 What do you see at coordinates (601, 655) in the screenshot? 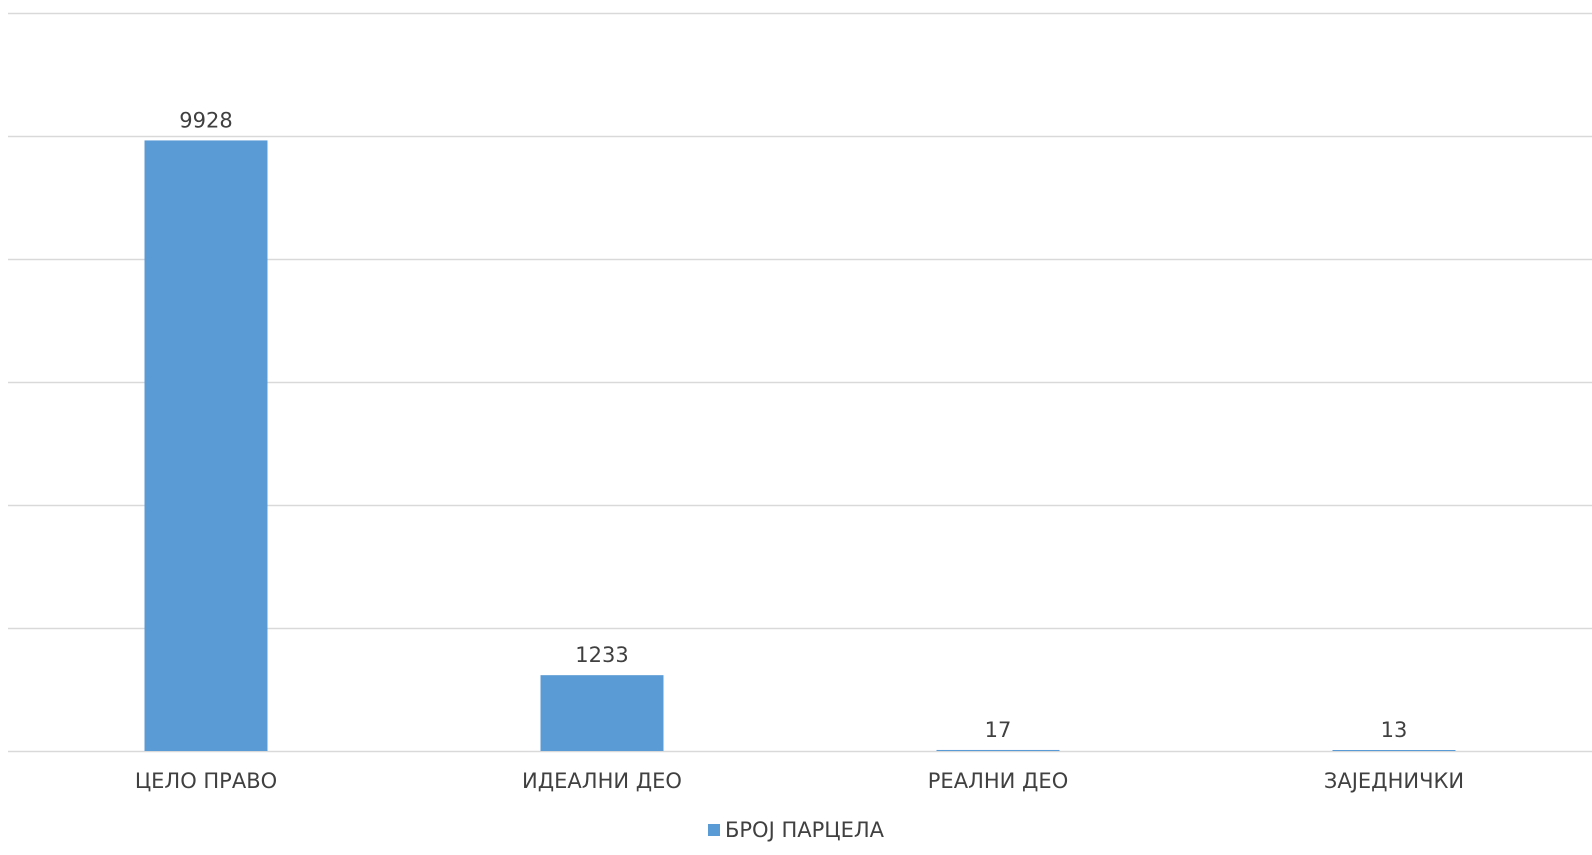
I see `data-label-2: 1233` at bounding box center [601, 655].